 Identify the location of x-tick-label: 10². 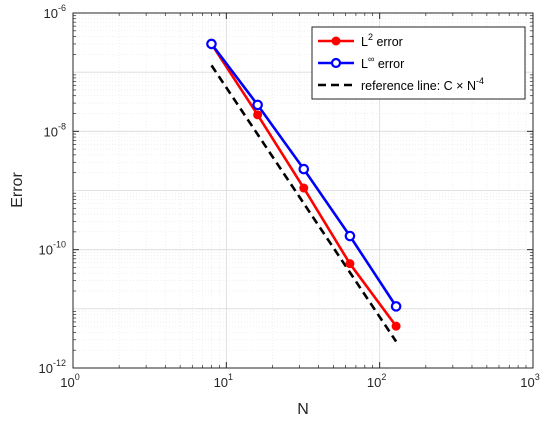
(376, 381).